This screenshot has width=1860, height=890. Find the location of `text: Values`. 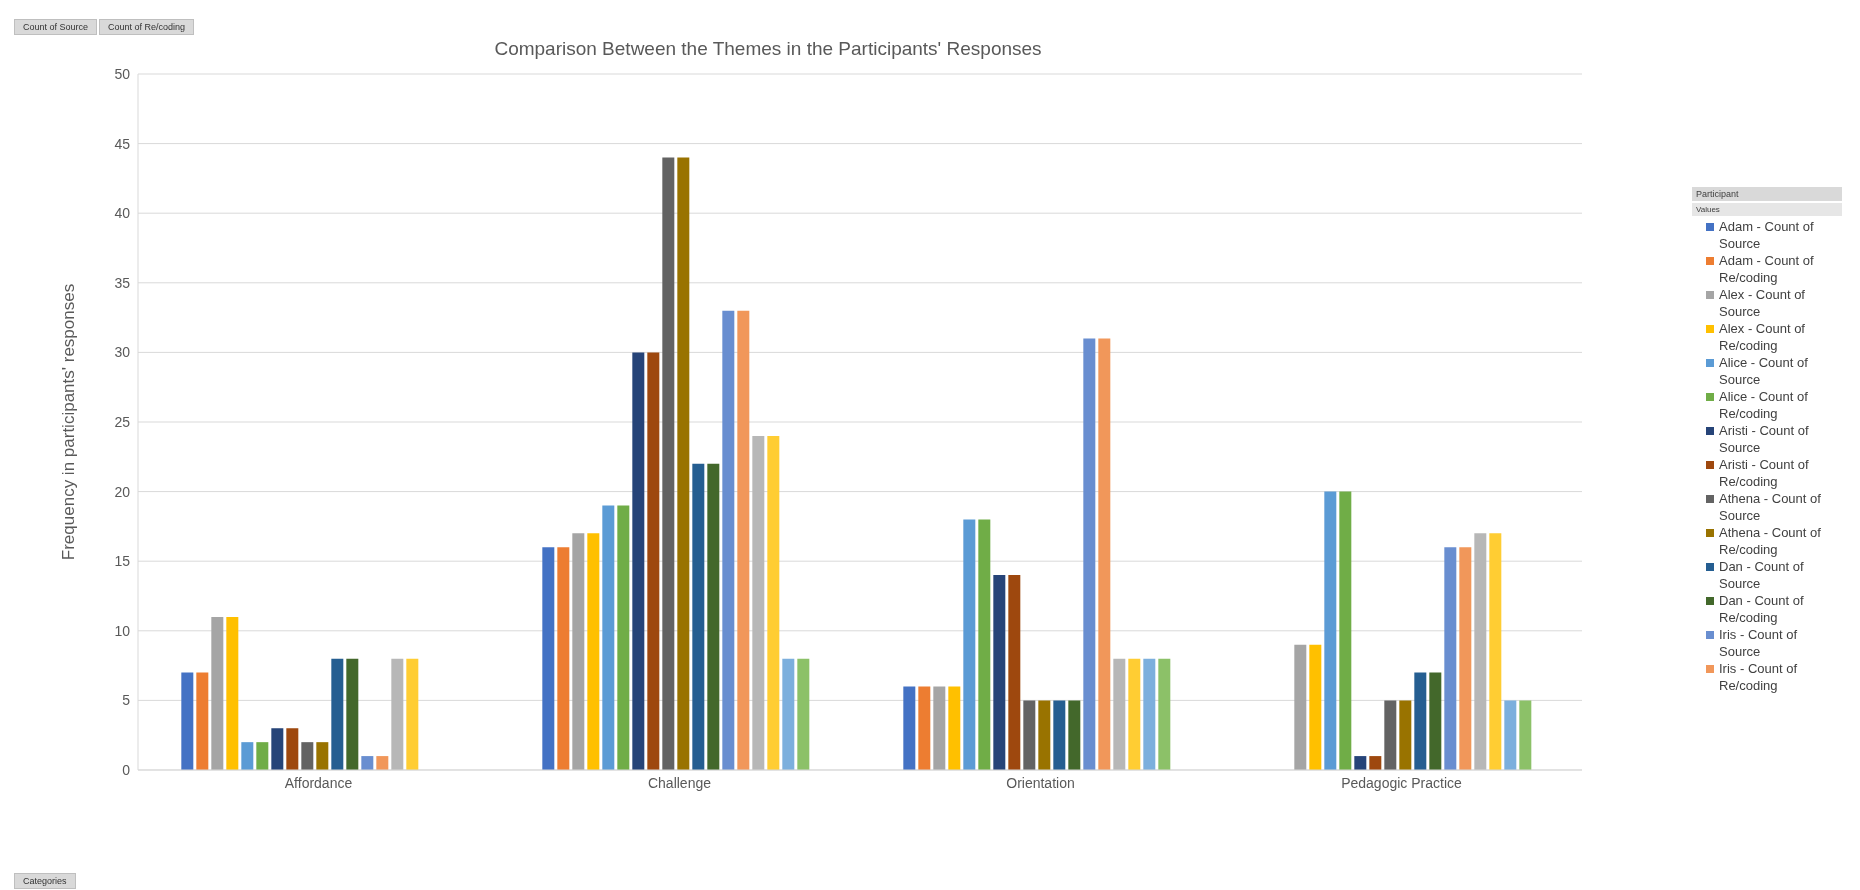

text: Values is located at coordinates (1767, 209).